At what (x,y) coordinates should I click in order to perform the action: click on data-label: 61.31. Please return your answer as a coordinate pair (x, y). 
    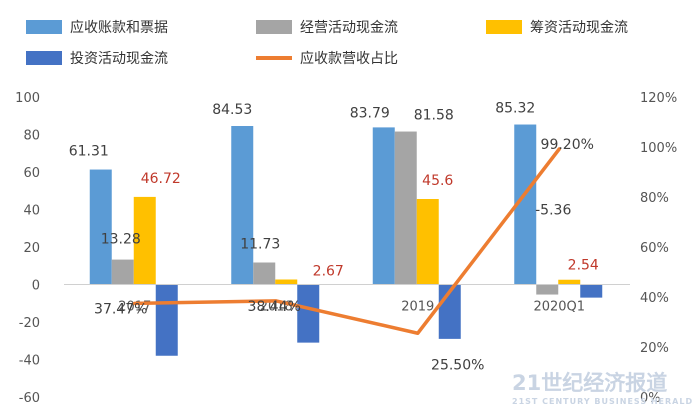
    Looking at the image, I should click on (89, 152).